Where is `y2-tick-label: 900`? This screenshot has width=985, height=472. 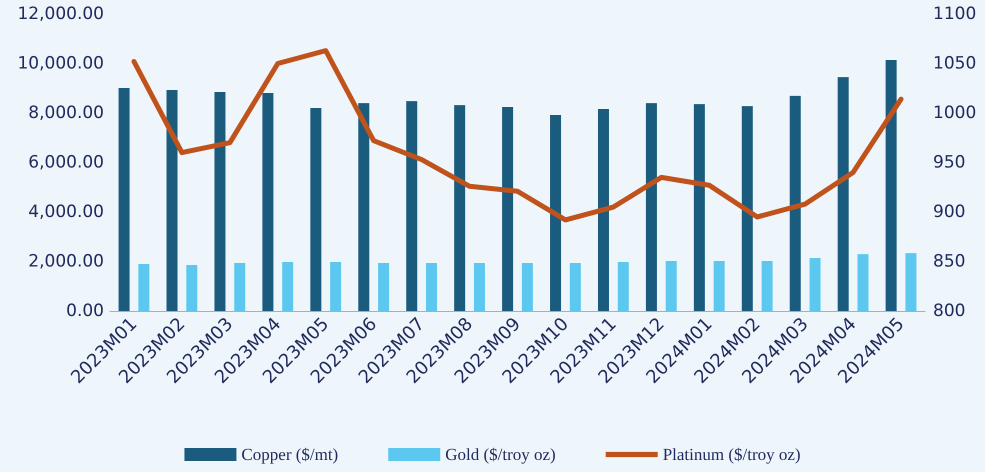
y2-tick-label: 900 is located at coordinates (949, 212).